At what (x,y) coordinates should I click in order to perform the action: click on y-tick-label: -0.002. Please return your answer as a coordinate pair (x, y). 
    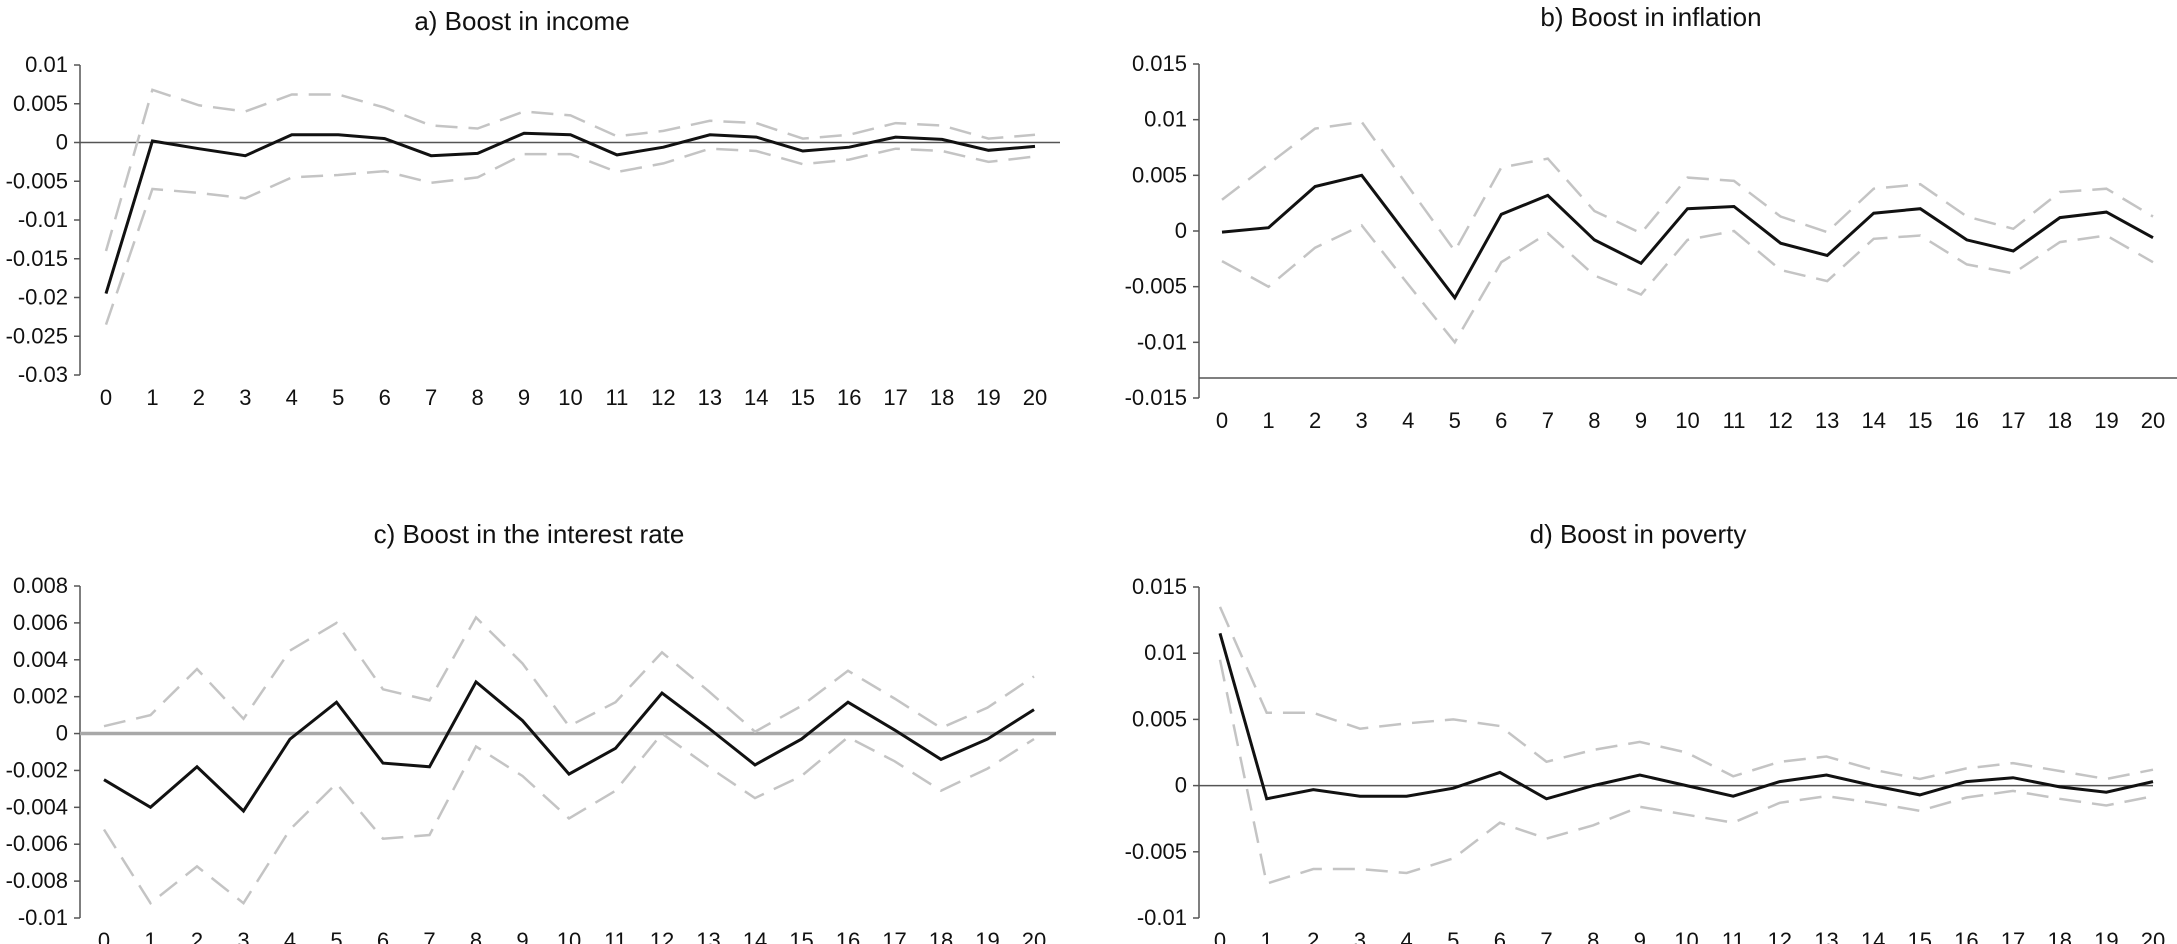
    Looking at the image, I should click on (37, 769).